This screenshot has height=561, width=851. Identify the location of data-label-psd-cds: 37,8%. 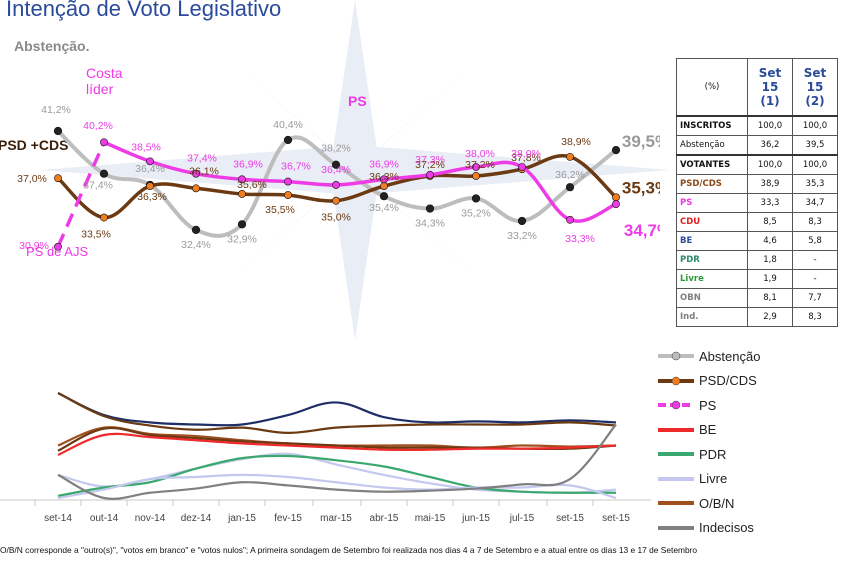
(526, 158).